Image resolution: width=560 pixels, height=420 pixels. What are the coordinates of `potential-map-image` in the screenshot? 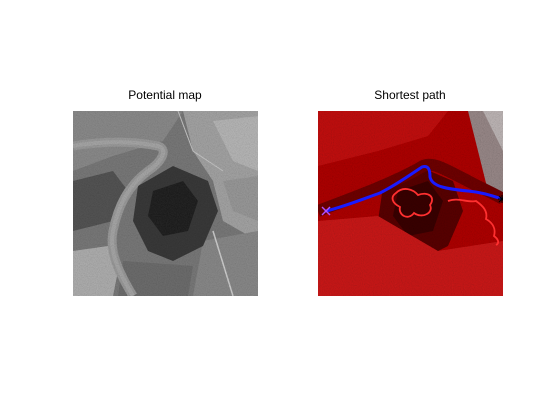 It's located at (165, 203).